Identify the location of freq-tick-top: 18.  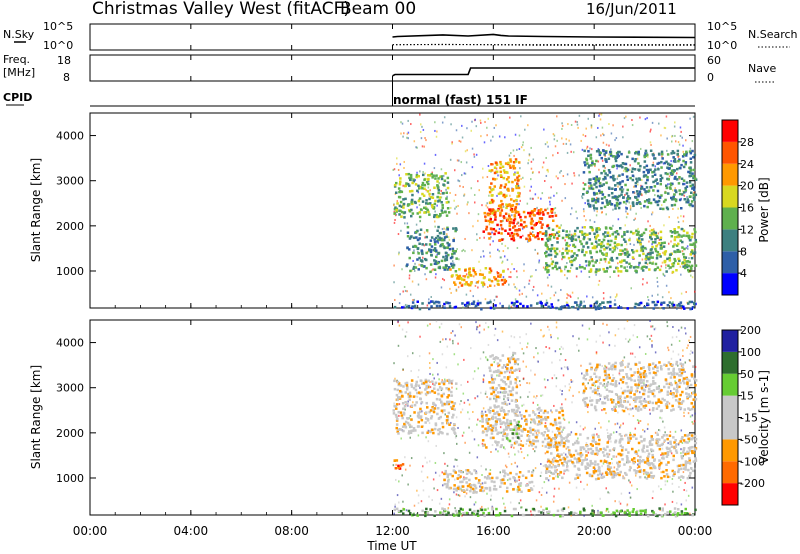
(64, 60).